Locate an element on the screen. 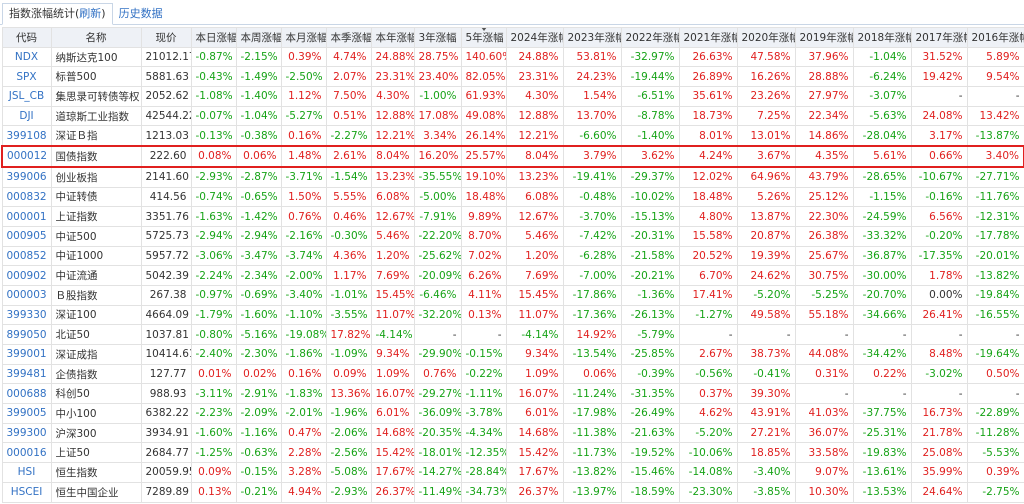 This screenshot has width=1024, height=504. change-cell: 6.01% is located at coordinates (392, 413).